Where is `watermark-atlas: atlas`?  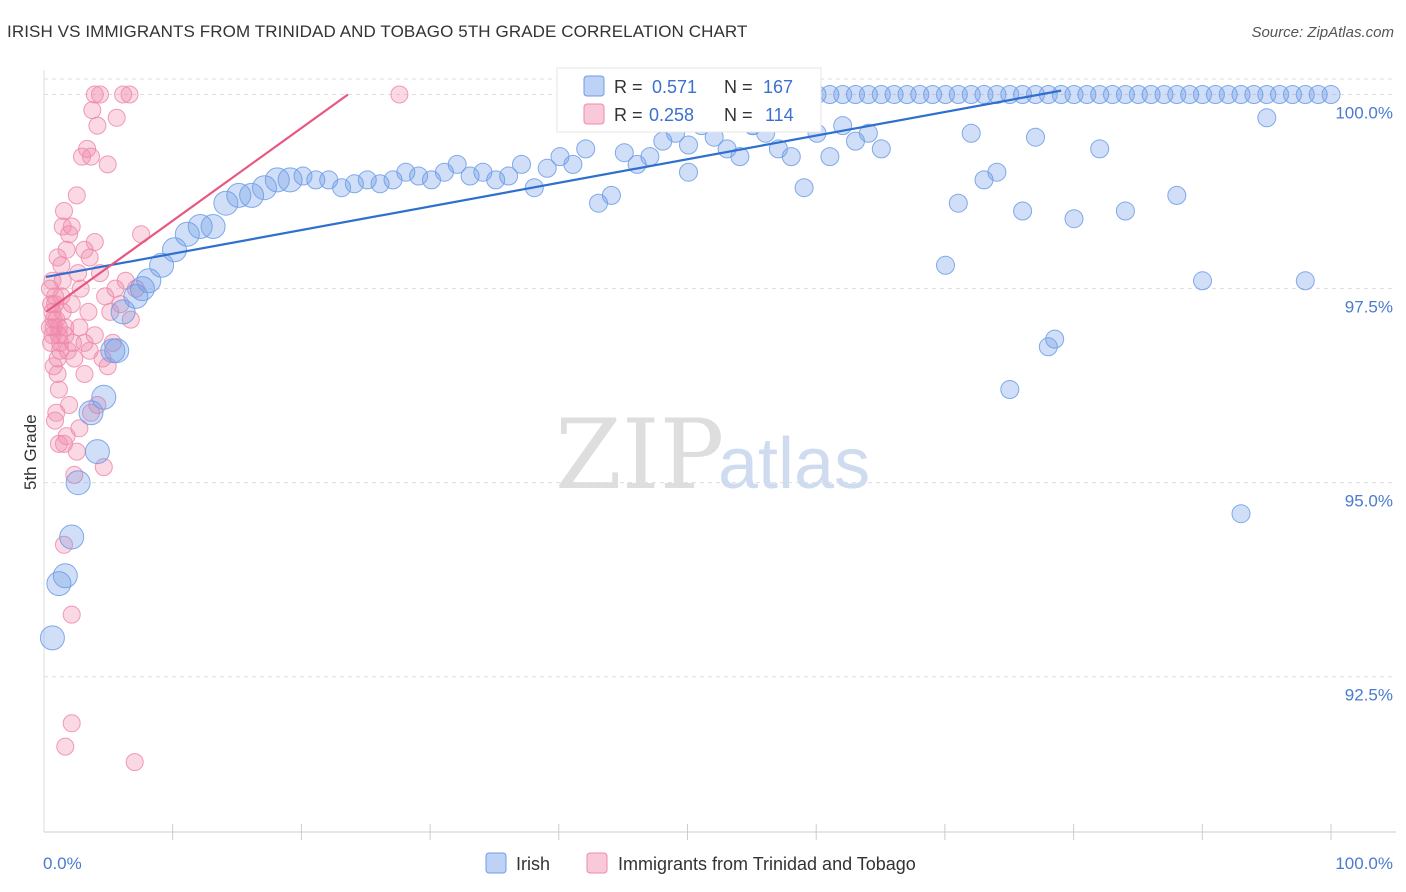
watermark-atlas: atlas is located at coordinates (794, 464).